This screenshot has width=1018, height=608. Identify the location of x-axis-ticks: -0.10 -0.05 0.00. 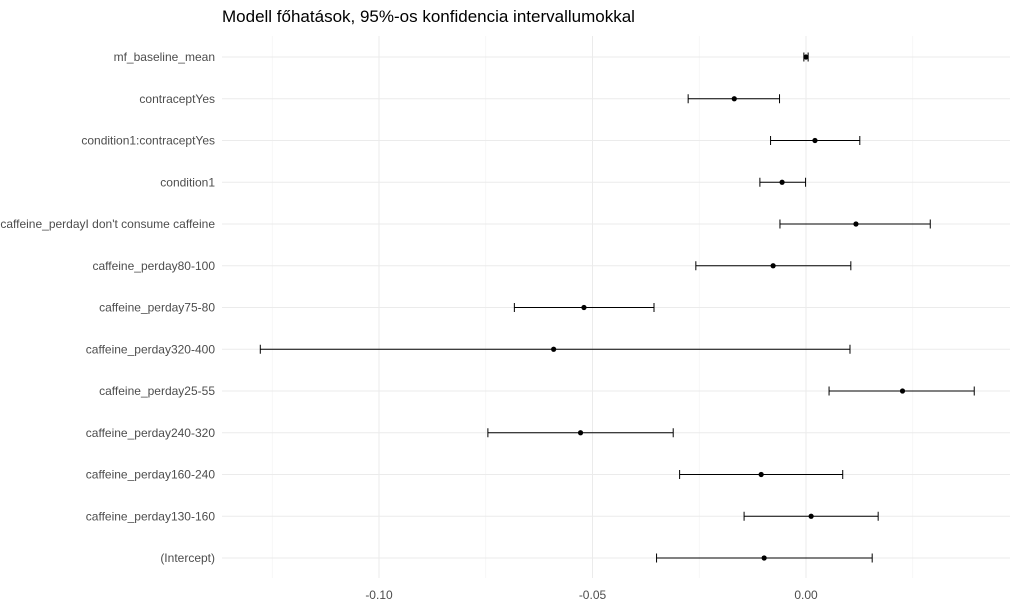
(591, 595).